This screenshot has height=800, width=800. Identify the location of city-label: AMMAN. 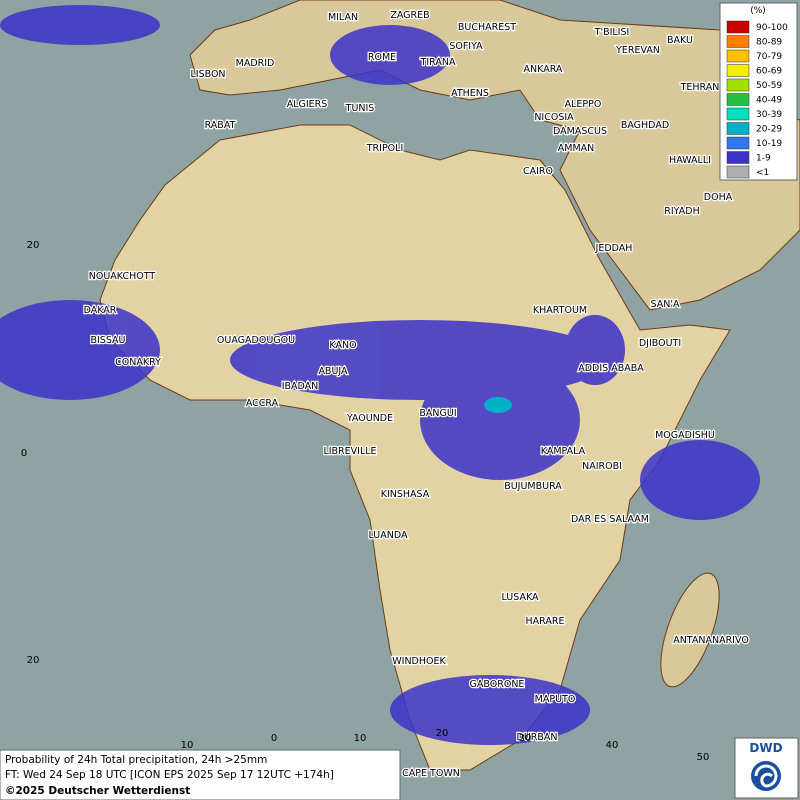
(576, 148).